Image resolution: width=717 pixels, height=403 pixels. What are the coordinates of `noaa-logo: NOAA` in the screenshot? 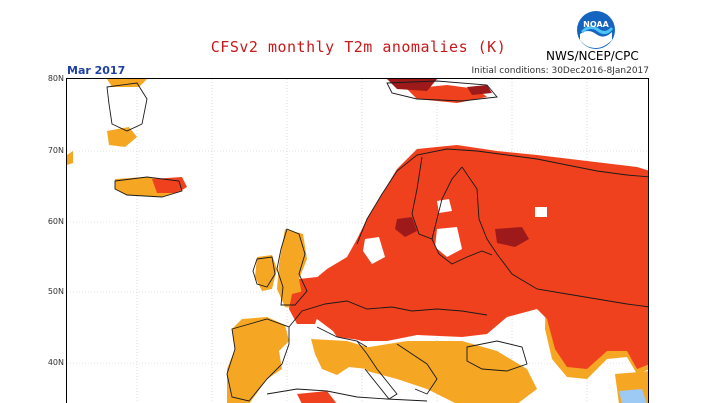 It's located at (596, 30).